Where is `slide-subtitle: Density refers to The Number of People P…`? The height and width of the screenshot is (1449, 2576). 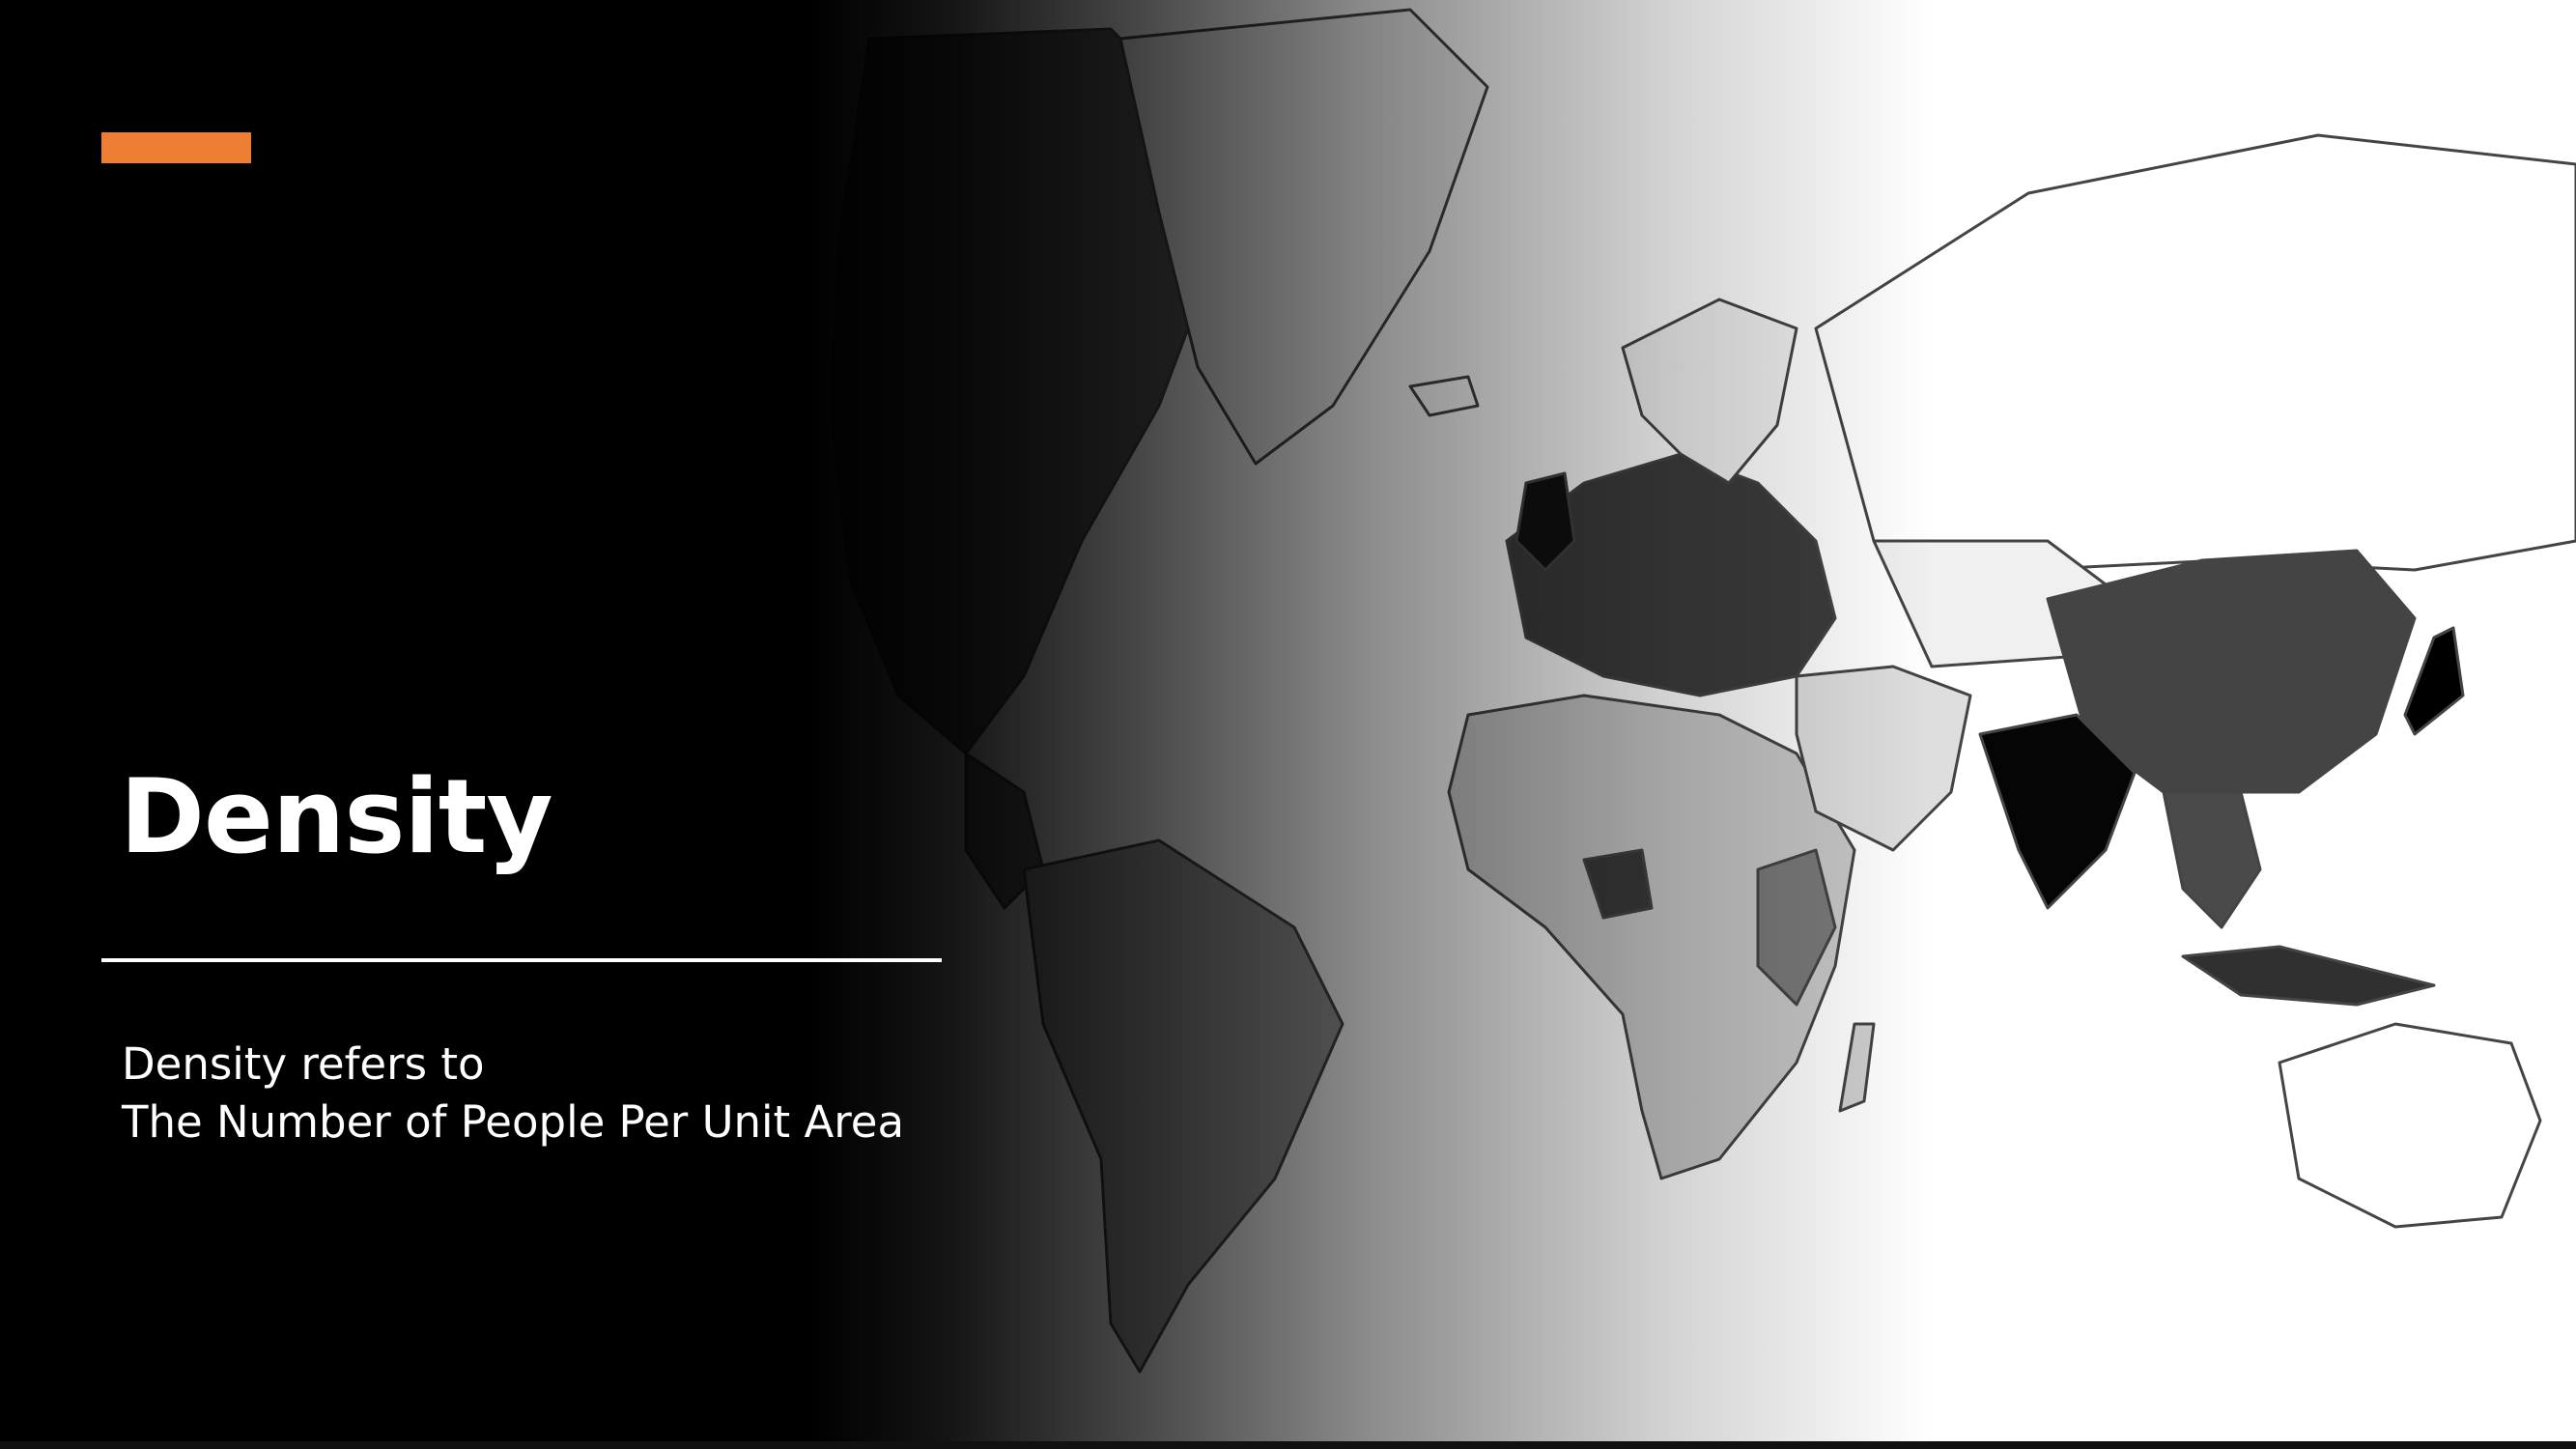
slide-subtitle: Density refers to The Number of People P… is located at coordinates (513, 1093).